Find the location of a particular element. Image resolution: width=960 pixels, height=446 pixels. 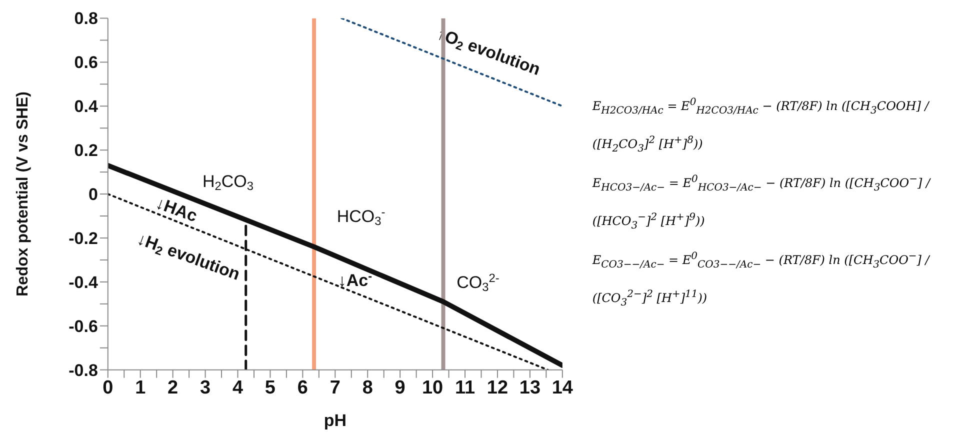

x-tick-label: 14 is located at coordinates (563, 387).